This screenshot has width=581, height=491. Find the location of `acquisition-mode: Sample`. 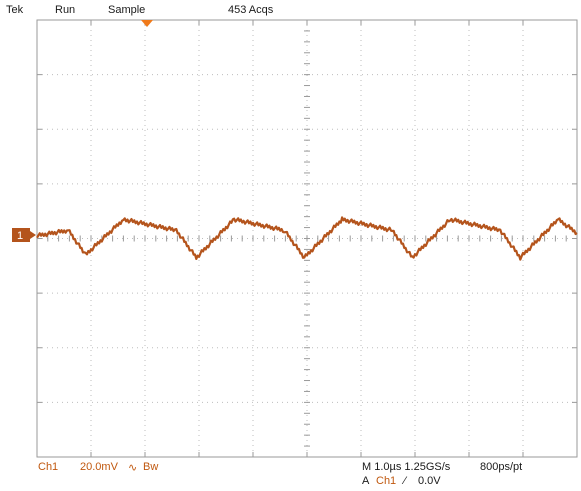

acquisition-mode: Sample is located at coordinates (127, 10).